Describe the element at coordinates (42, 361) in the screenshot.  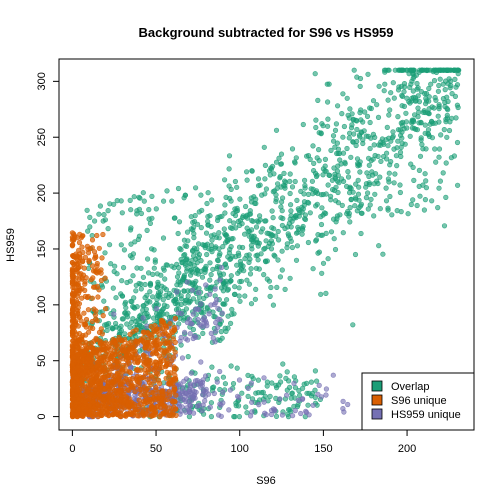
I see `y-tick-label: 50` at that location.